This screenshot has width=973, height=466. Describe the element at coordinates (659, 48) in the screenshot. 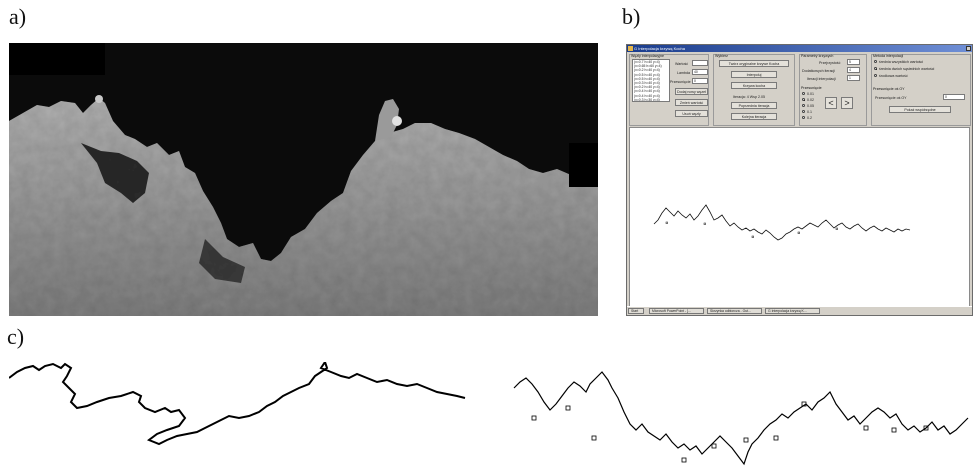

I see `app-title: G Interpolacja krzywą Kocha` at that location.